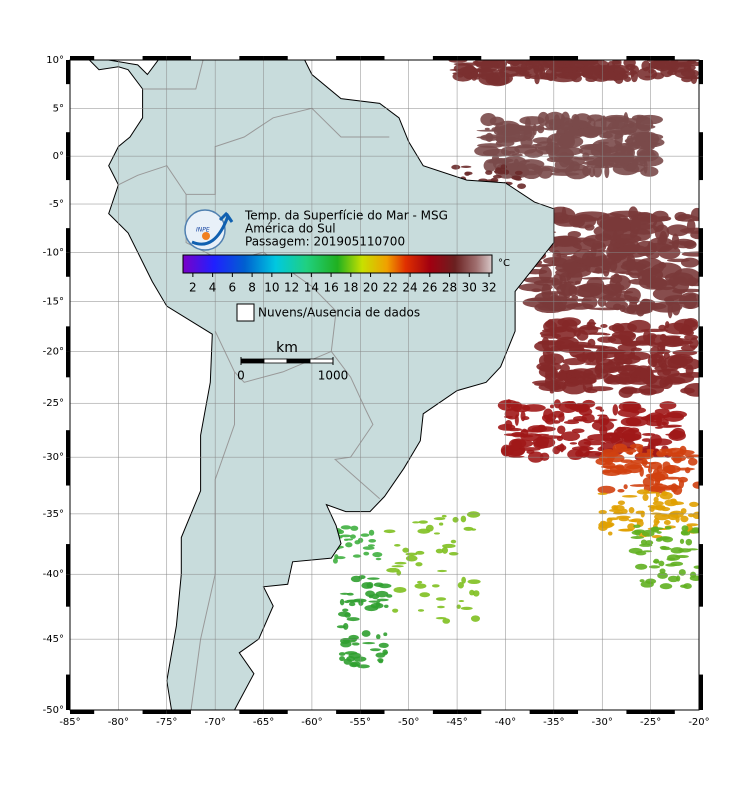  Describe the element at coordinates (53, 403) in the screenshot. I see `y-tick-label: -25°` at that location.